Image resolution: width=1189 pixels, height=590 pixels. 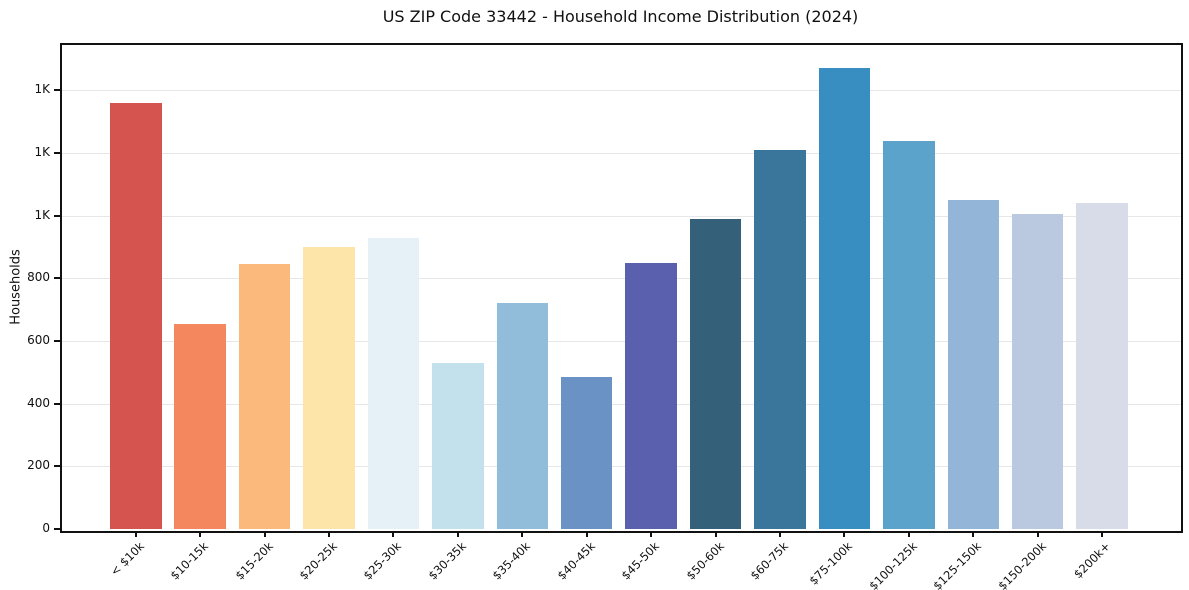 I want to click on x-tick-label: < $10k, so click(x=127, y=559).